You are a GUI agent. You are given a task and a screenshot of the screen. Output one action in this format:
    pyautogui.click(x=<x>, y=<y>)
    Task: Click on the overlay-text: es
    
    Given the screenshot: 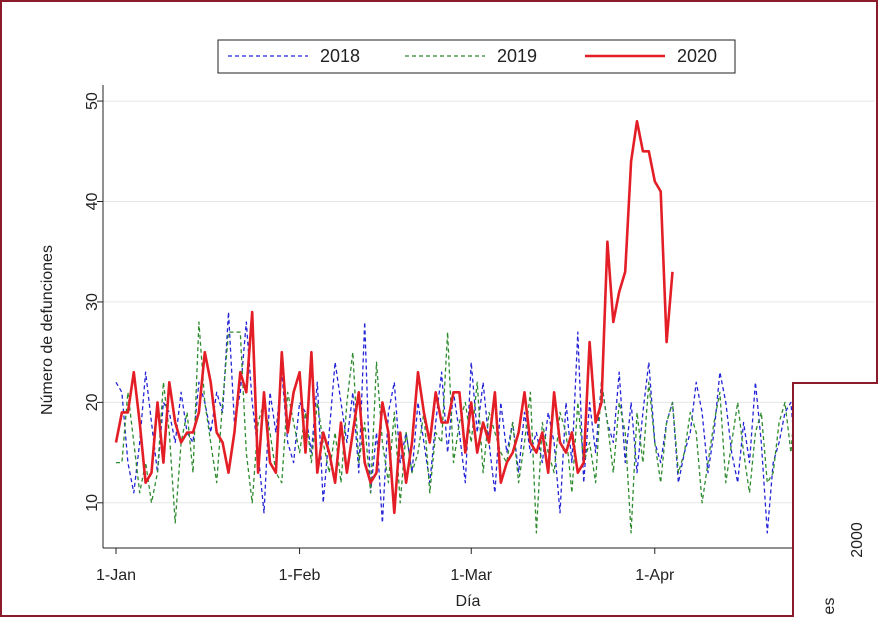 What is the action you would take?
    pyautogui.click(x=829, y=606)
    